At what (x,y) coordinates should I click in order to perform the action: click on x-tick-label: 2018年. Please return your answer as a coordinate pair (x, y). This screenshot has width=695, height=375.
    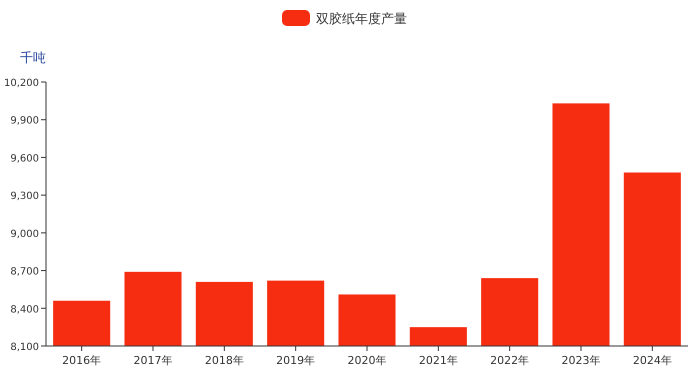
    Looking at the image, I should click on (224, 360).